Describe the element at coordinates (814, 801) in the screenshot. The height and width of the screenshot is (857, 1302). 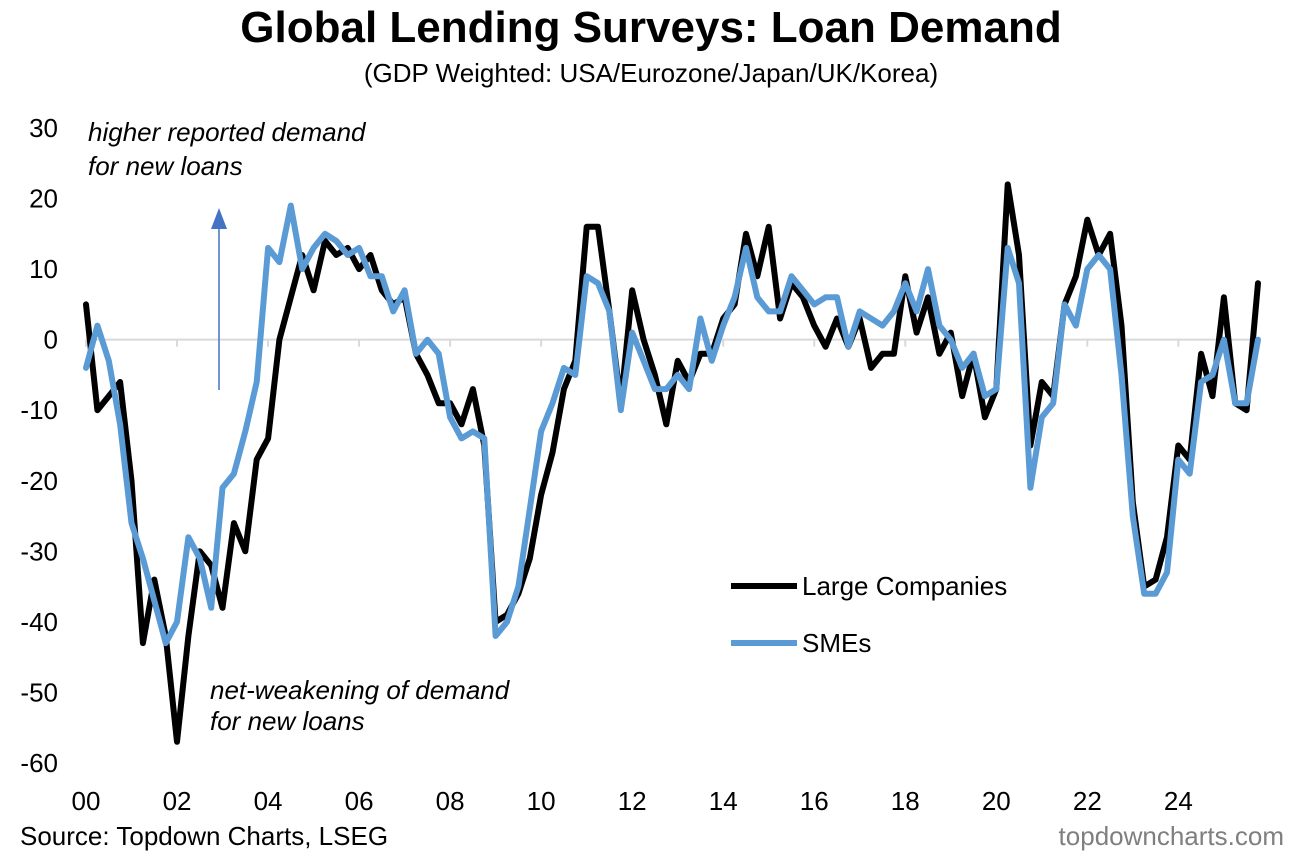
I see `x-tick-label: 16` at that location.